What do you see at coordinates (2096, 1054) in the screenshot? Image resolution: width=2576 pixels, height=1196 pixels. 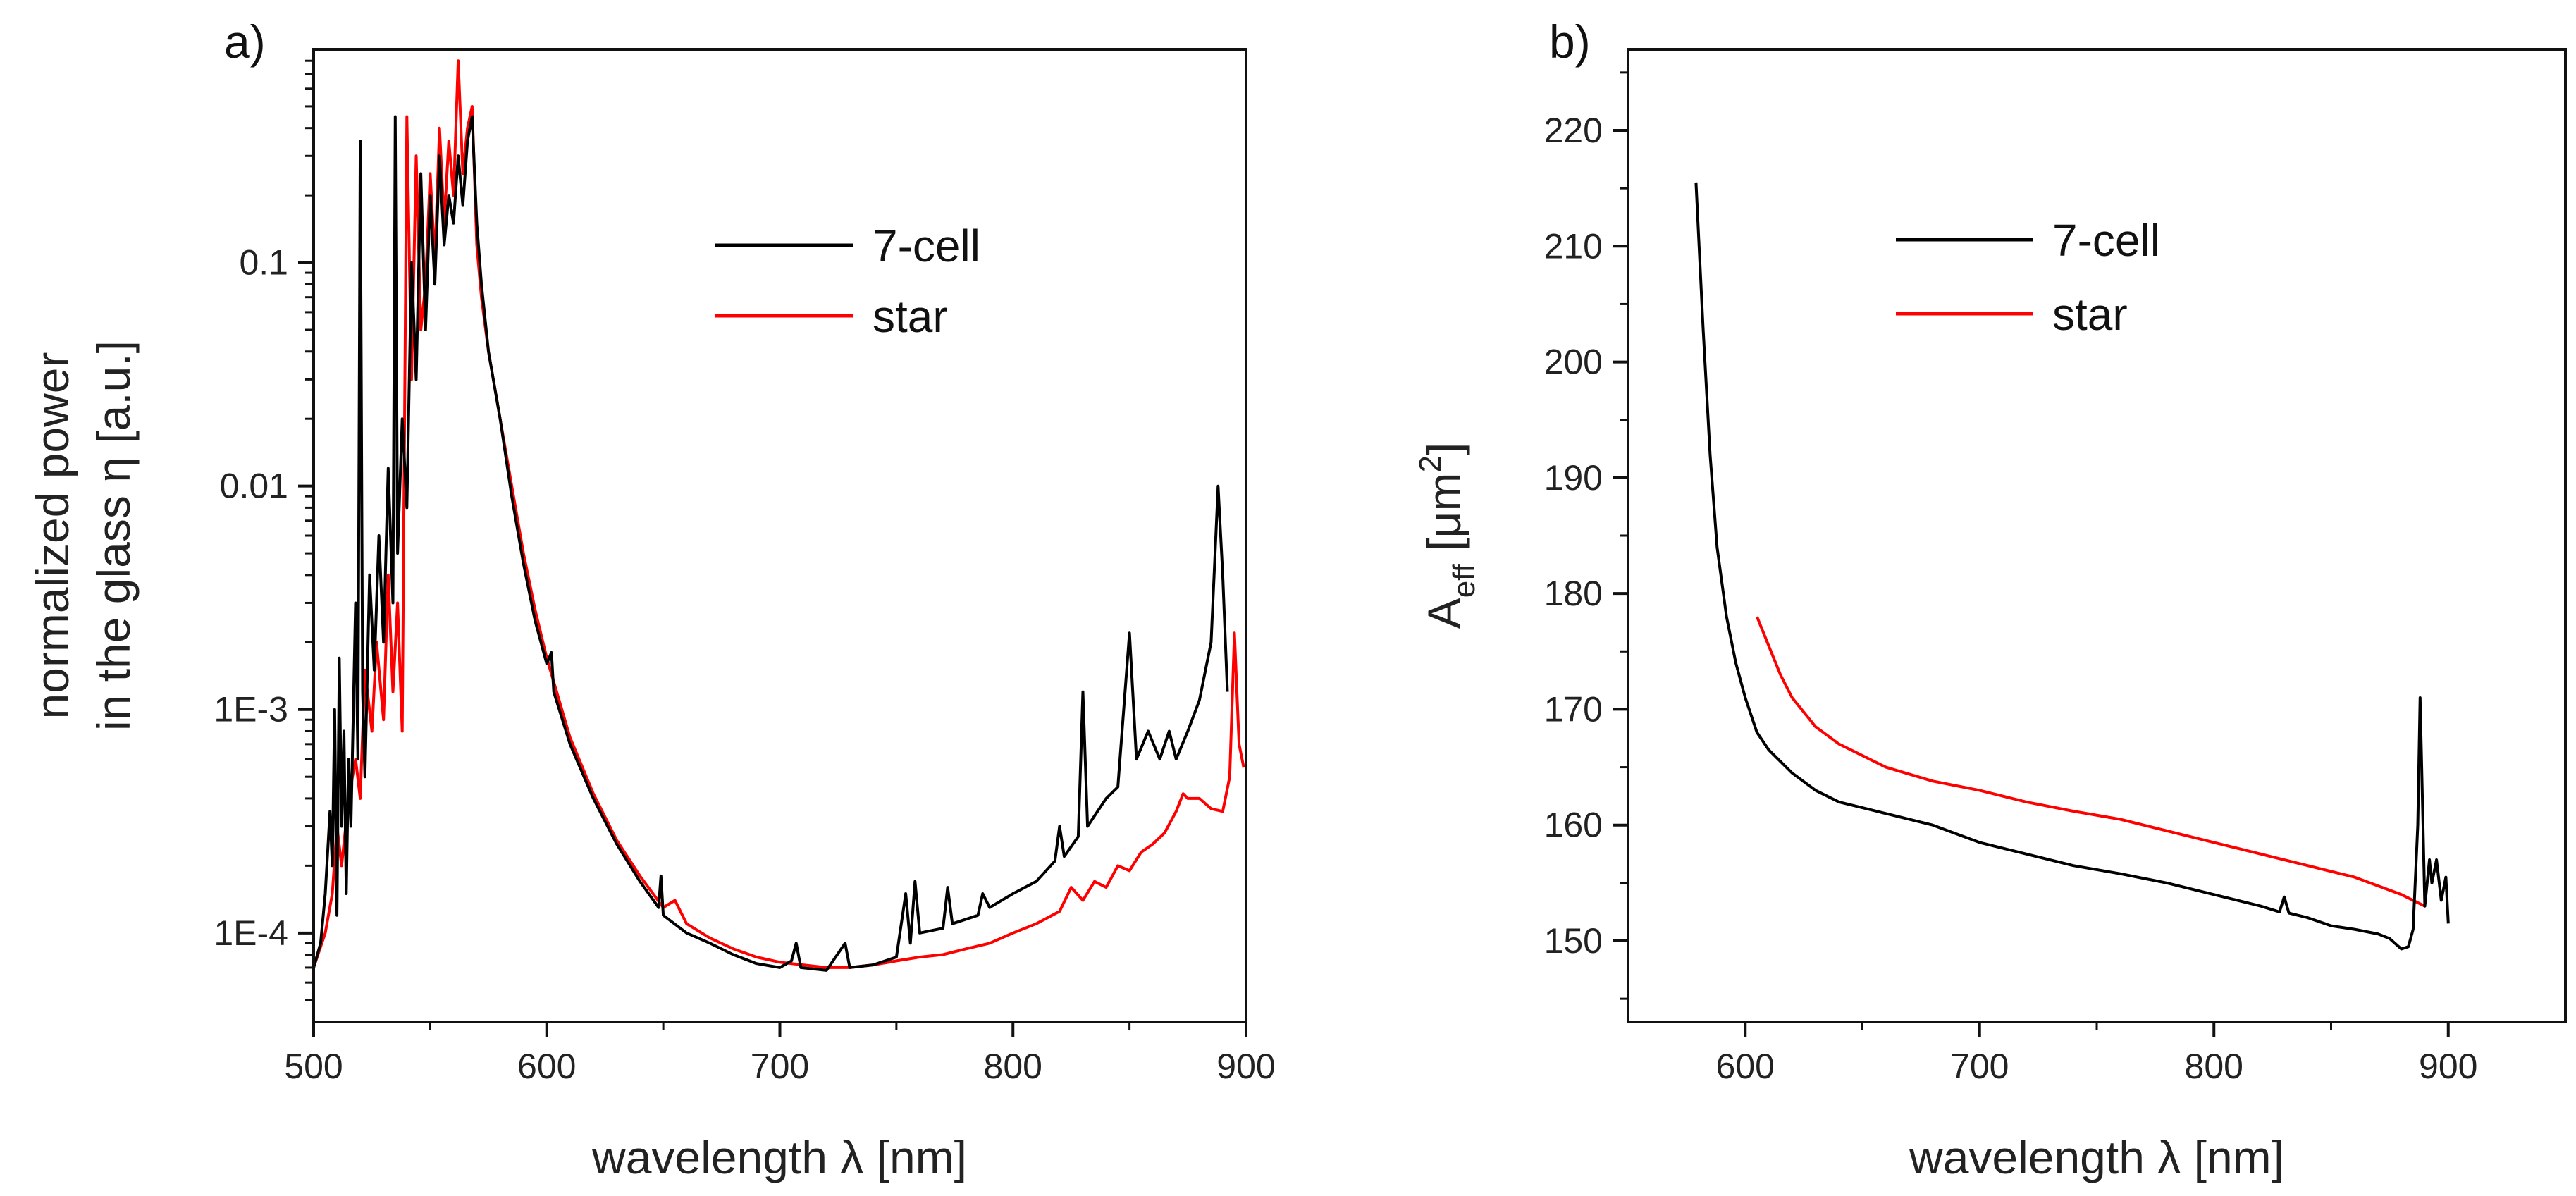 I see `panel-b-x-ticks: 600 700 800 900` at bounding box center [2096, 1054].